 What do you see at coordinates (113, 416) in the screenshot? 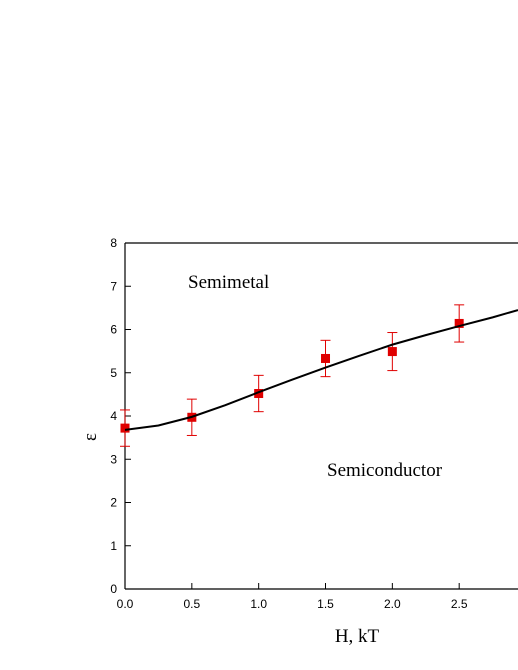
I see `y-tick-label: 4` at bounding box center [113, 416].